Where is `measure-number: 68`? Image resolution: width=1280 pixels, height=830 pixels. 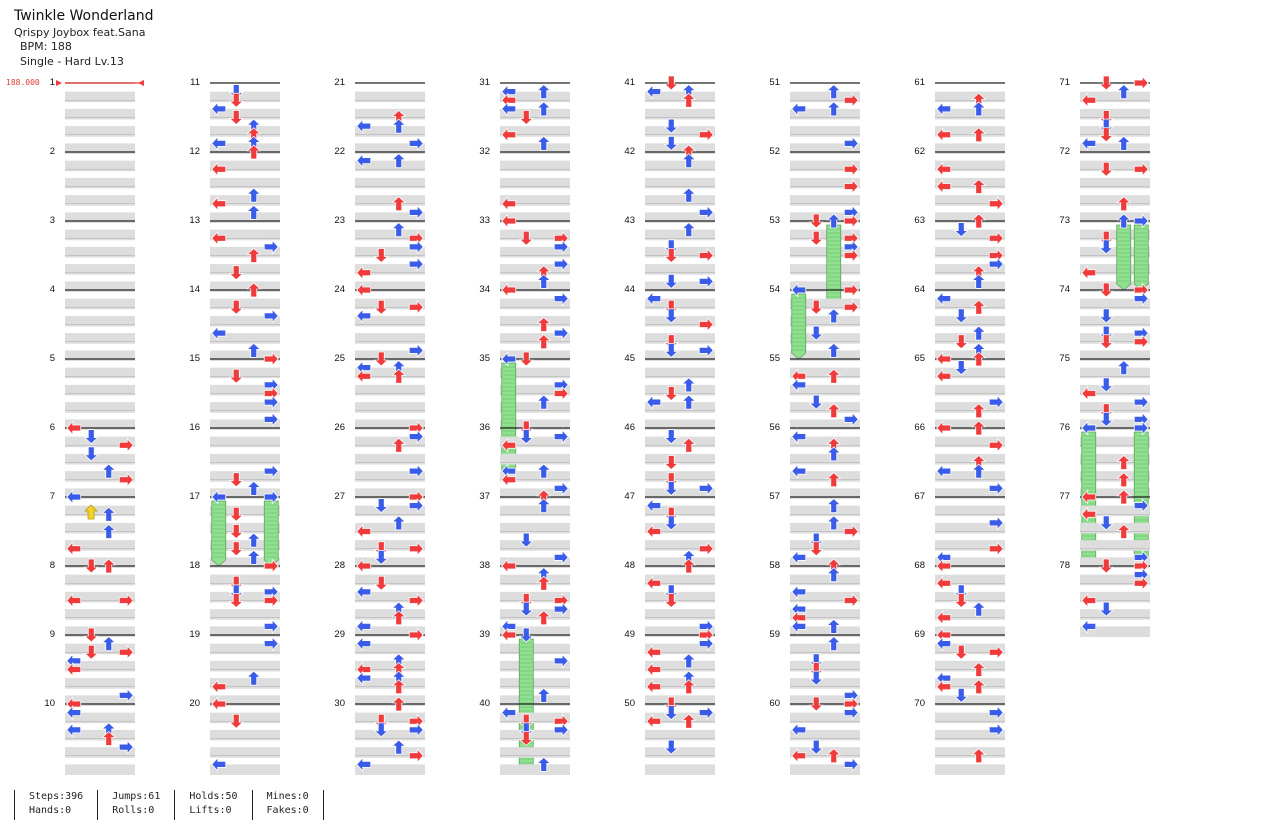
measure-number: 68 is located at coordinates (919, 565).